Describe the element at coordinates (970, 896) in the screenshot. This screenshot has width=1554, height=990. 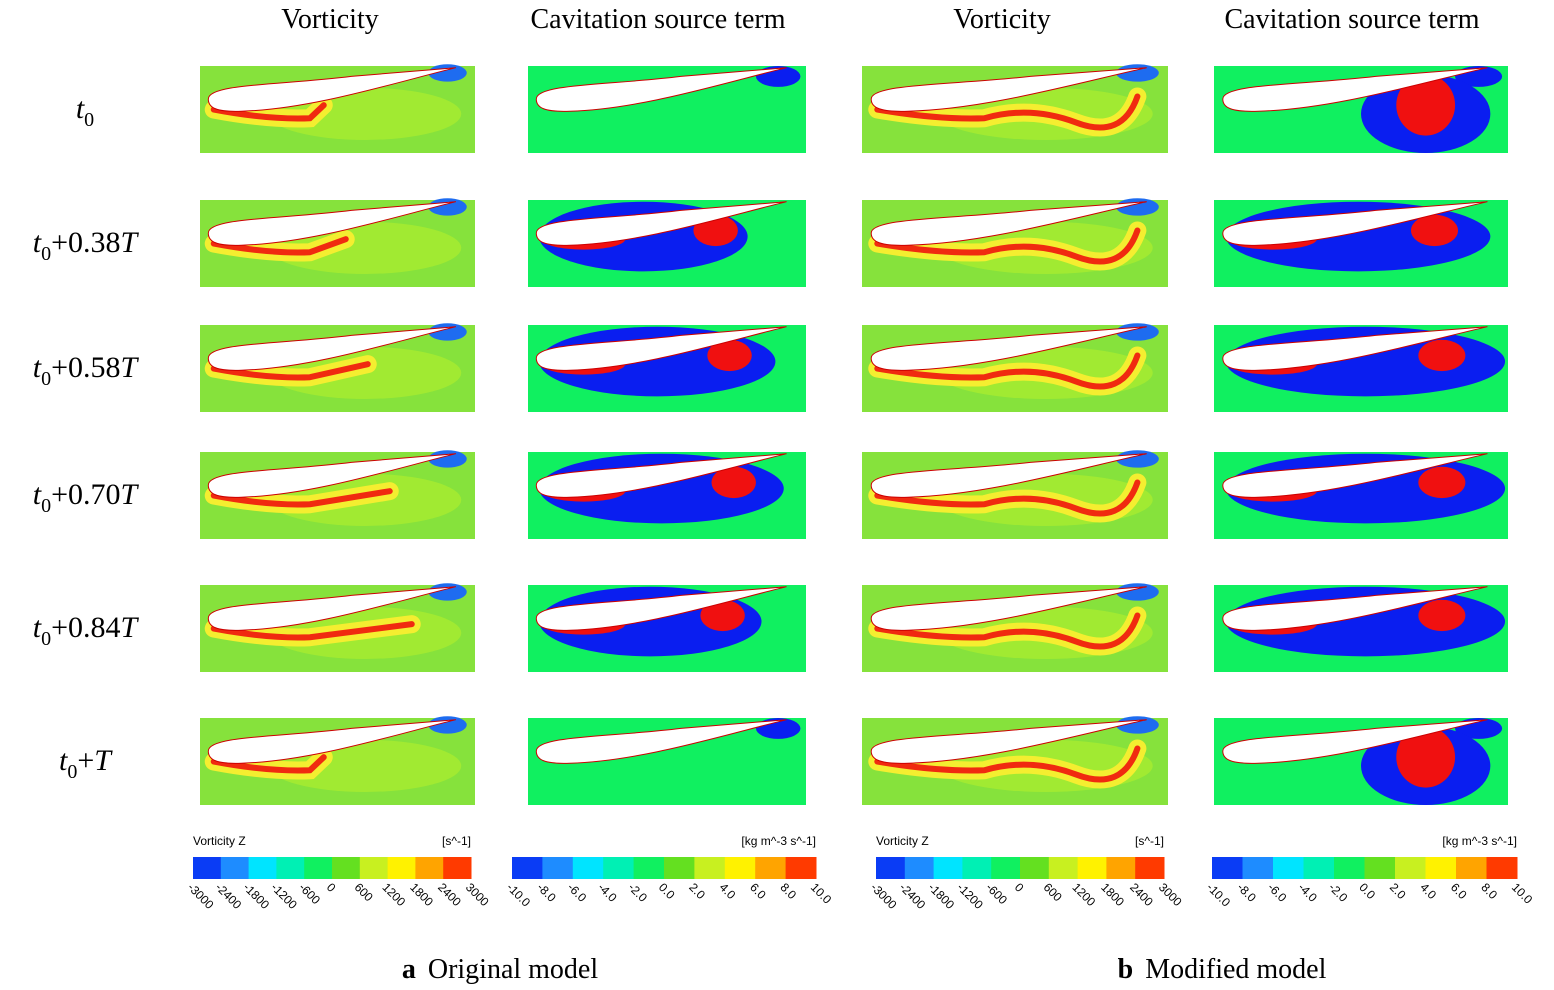
I see `colorbar-tick-label: -1200` at that location.